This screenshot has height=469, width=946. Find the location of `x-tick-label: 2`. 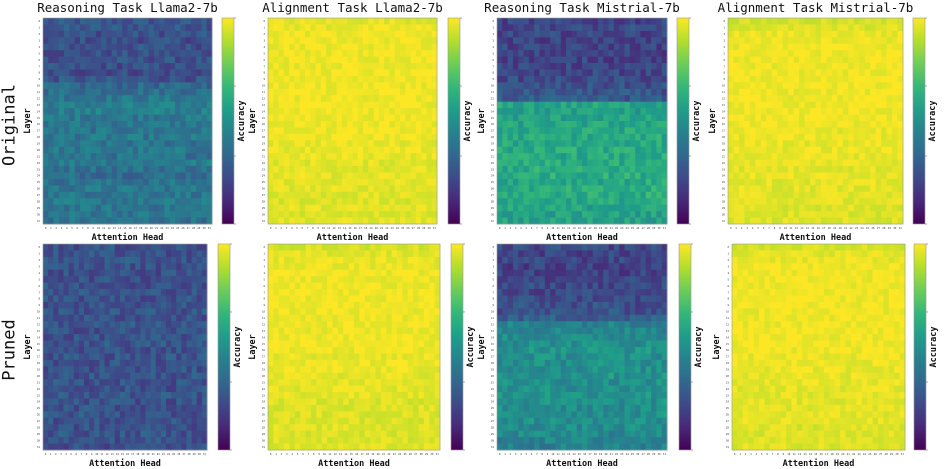

x-tick-label: 2 is located at coordinates (511, 228).